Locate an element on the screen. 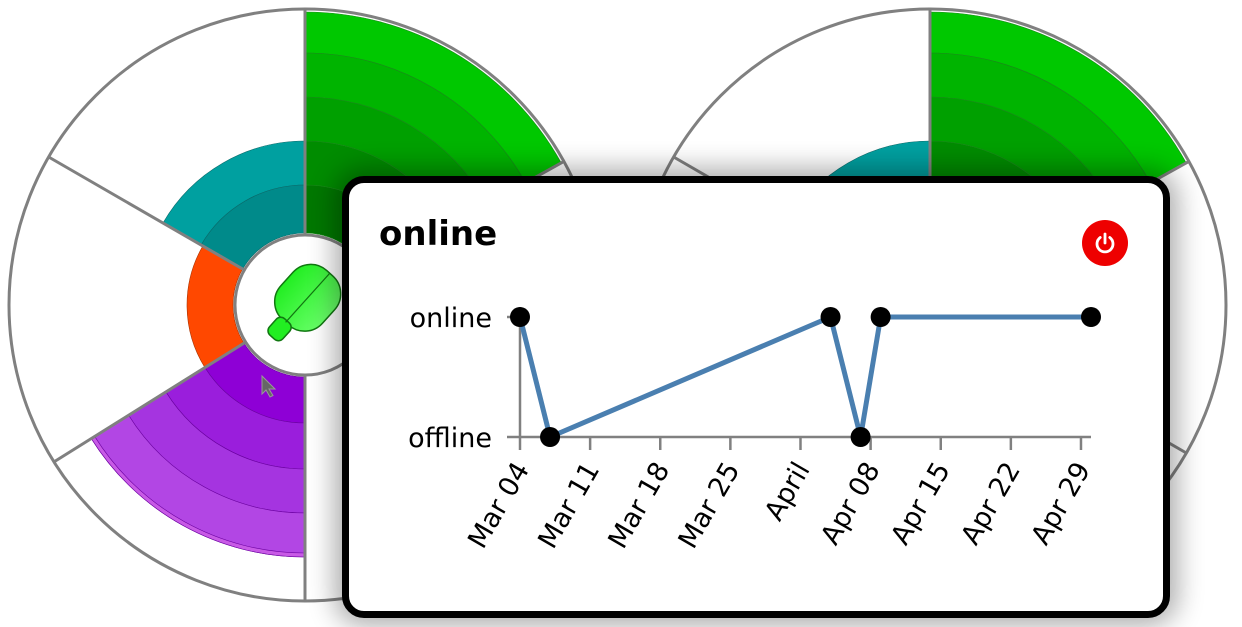  x-tick-label: Mar 25 is located at coordinates (710, 505).